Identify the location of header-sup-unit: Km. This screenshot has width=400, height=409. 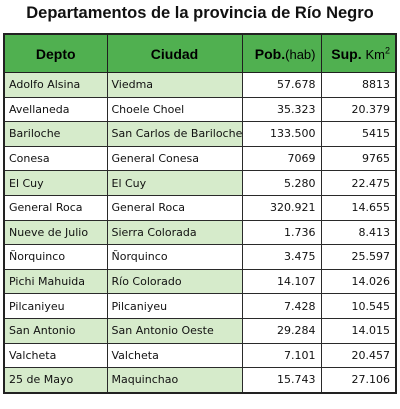
(375, 54).